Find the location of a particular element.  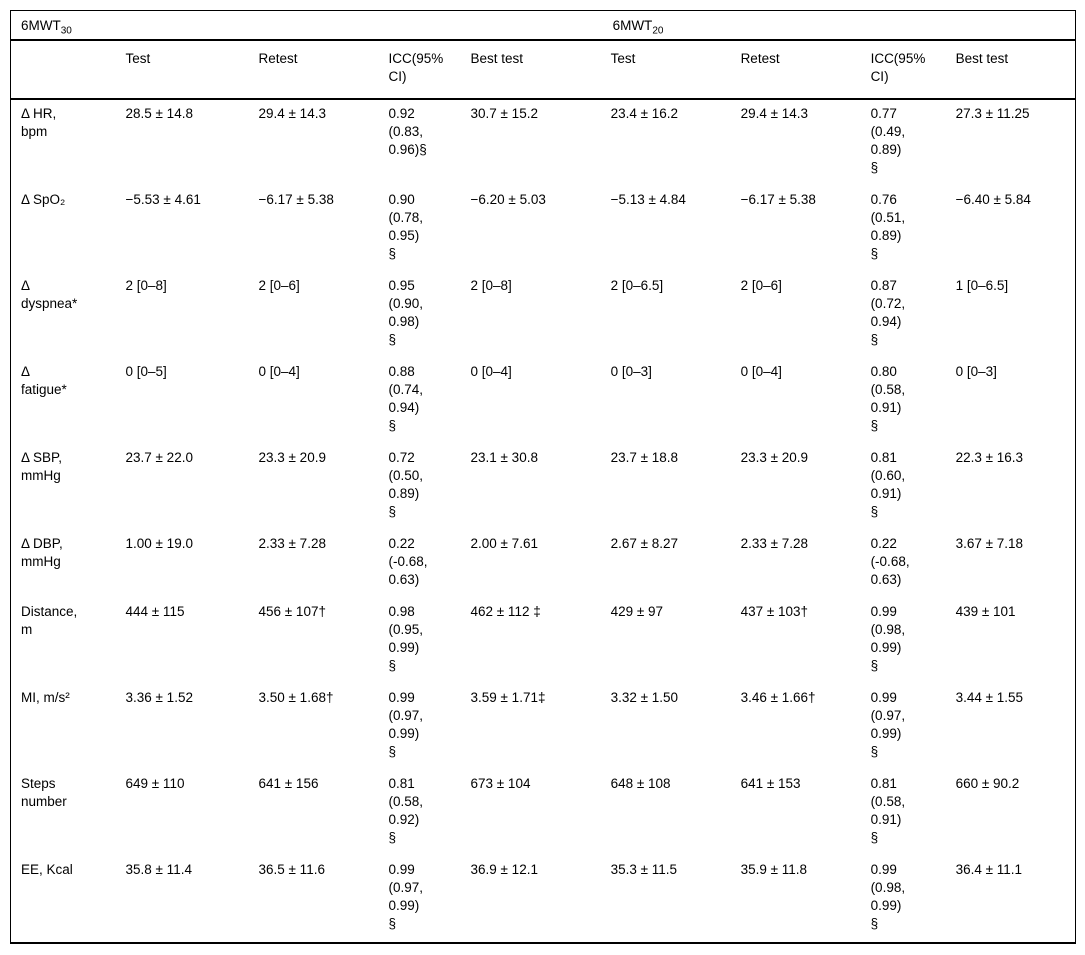

cell: 0.81 (0.58, 0.91) § is located at coordinates (888, 810).